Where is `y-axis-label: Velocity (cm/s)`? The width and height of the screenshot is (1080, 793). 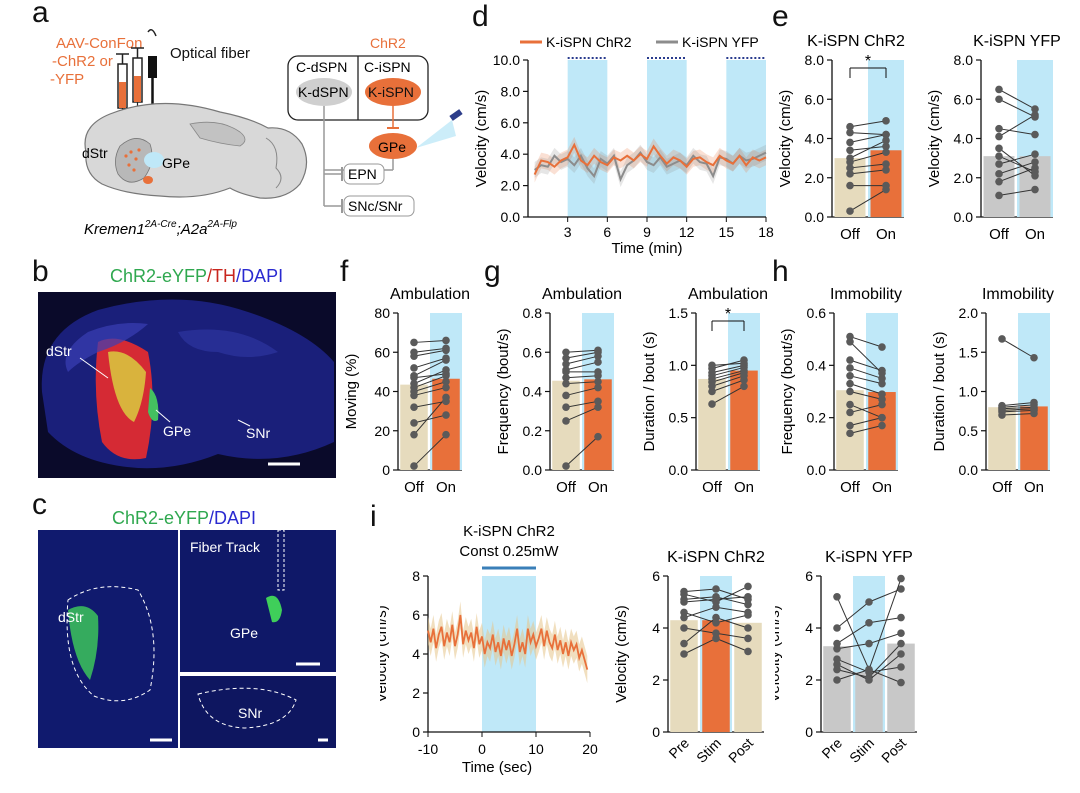 y-axis-label: Velocity (cm/s) is located at coordinates (779, 654).